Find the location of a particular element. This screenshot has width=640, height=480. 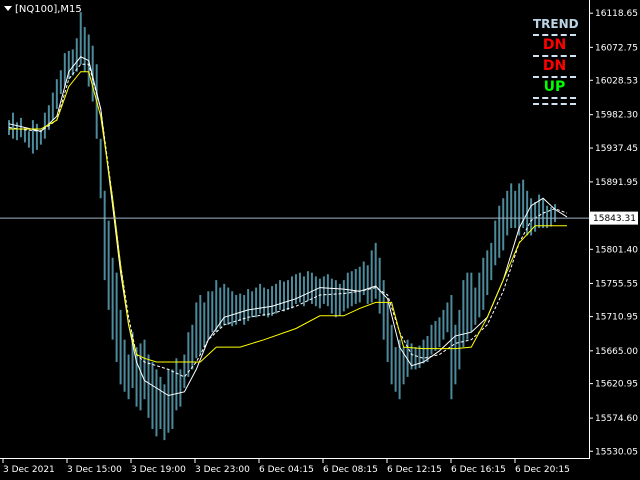

y-tick-label: 15710.95 is located at coordinates (616, 318).